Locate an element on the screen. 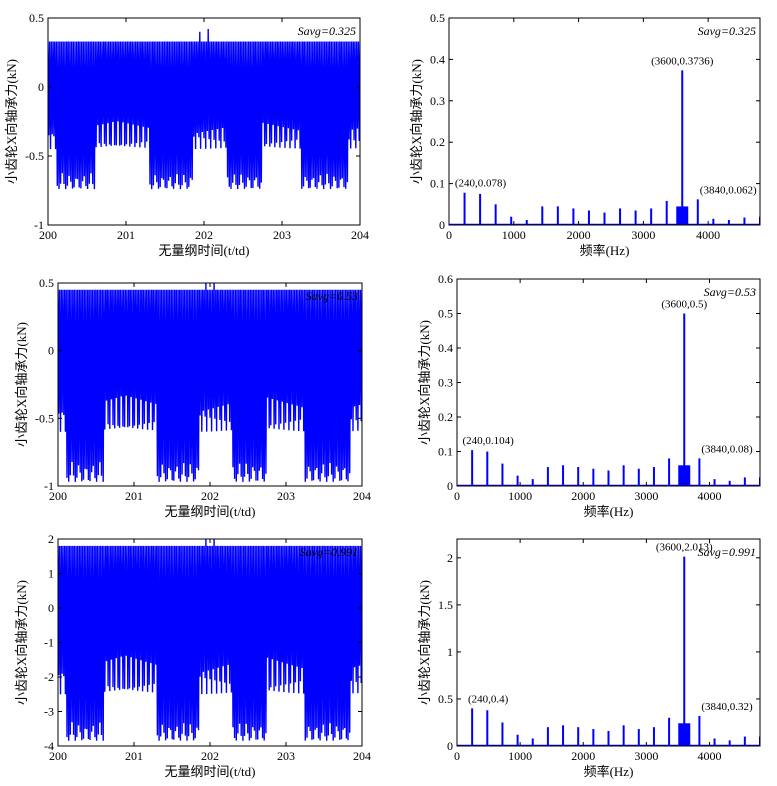  y-tick-label: 0.4 is located at coordinates (445, 348).